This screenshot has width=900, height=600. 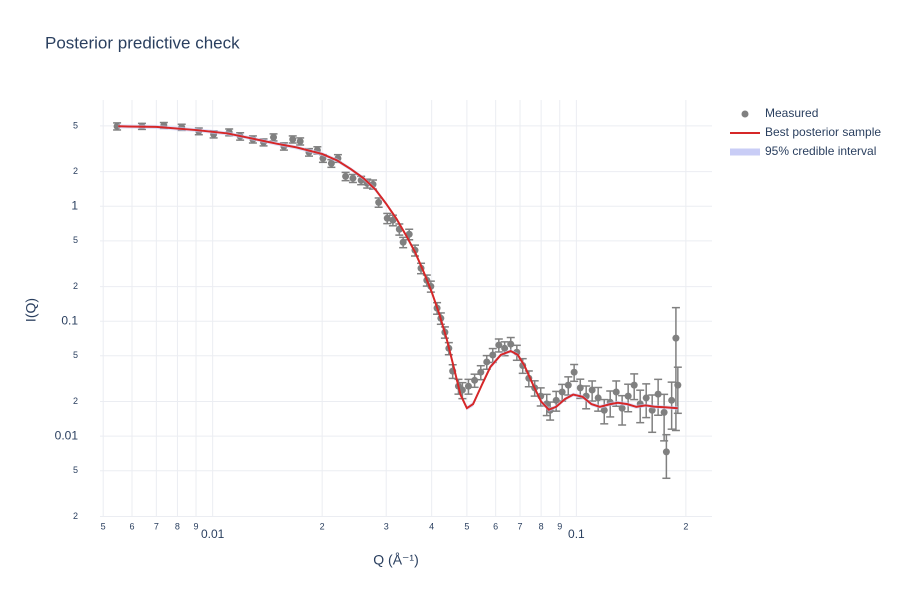 What do you see at coordinates (386, 526) in the screenshot?
I see `x-tick-label: 3` at bounding box center [386, 526].